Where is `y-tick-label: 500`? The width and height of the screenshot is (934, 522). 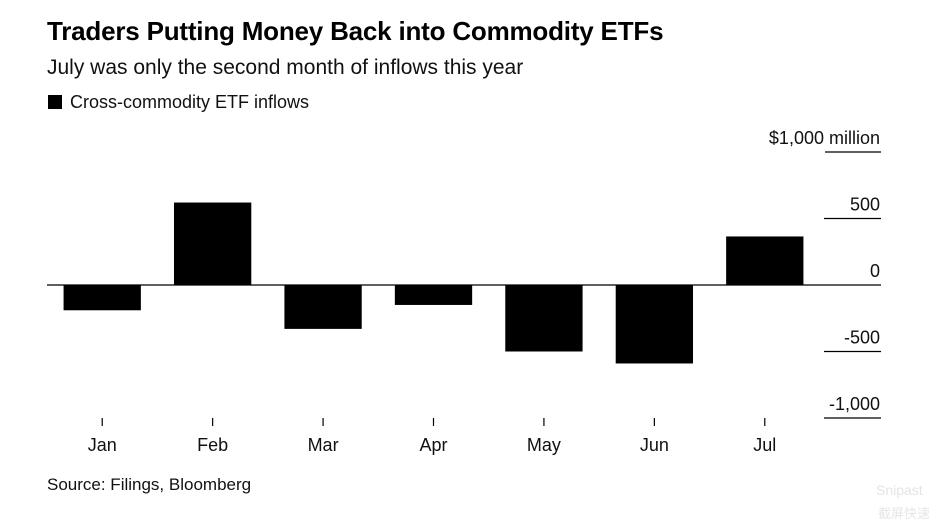 y-tick-label: 500 is located at coordinates (865, 205).